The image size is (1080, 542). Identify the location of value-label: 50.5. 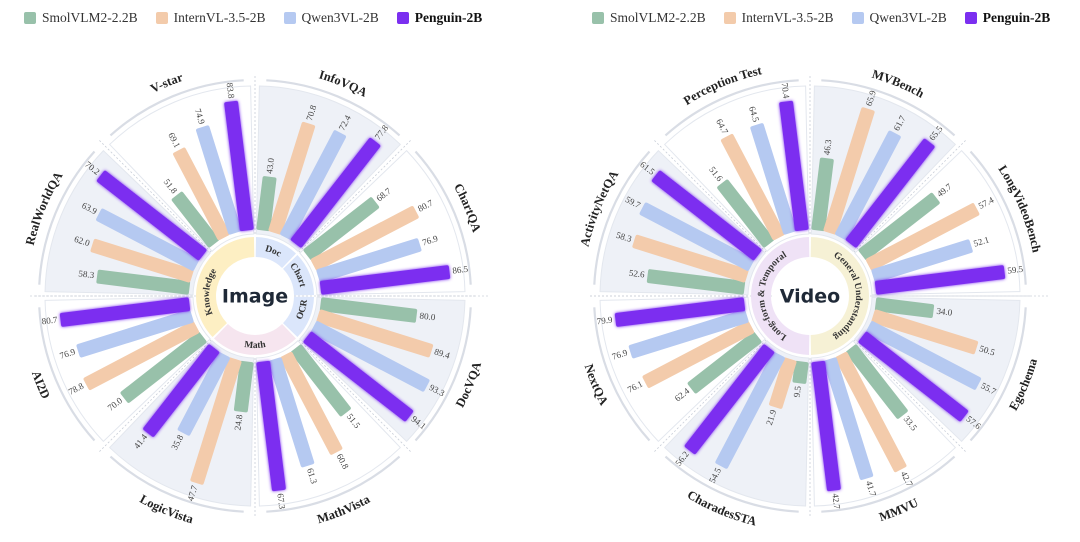
(987, 350).